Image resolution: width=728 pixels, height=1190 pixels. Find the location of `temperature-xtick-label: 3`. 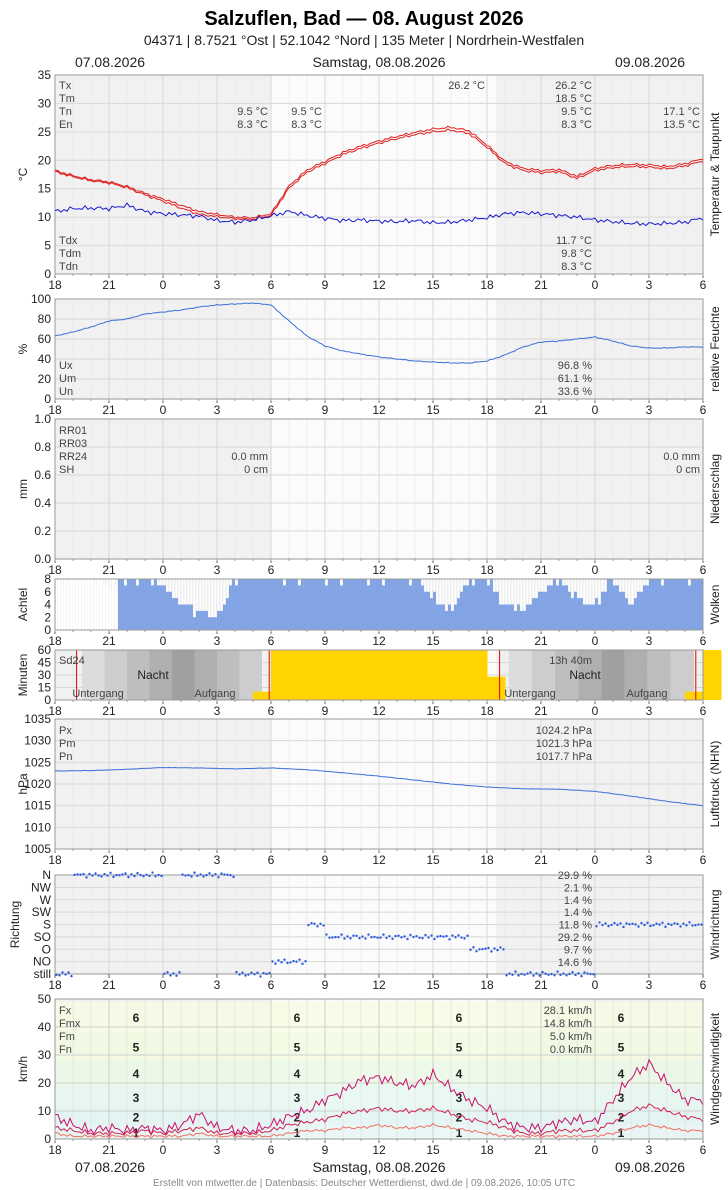

temperature-xtick-label: 3 is located at coordinates (217, 285).